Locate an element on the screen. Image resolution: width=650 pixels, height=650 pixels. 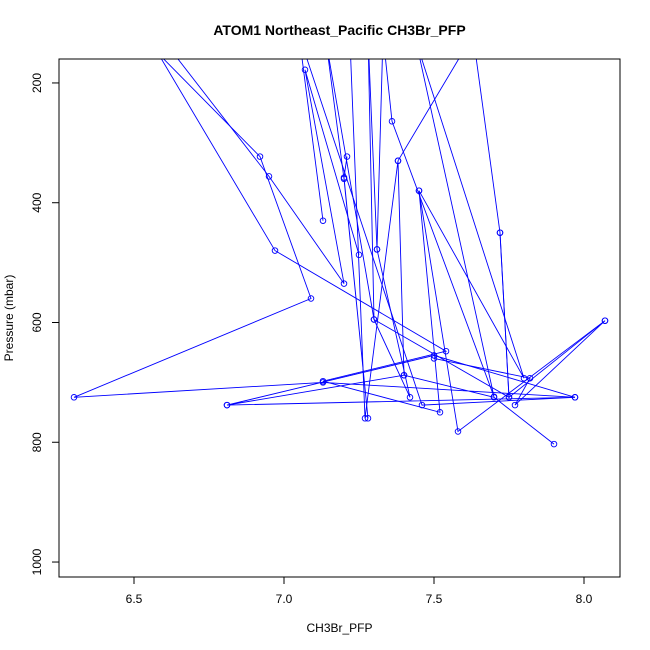
x-tick-label: 7.0 is located at coordinates (284, 599).